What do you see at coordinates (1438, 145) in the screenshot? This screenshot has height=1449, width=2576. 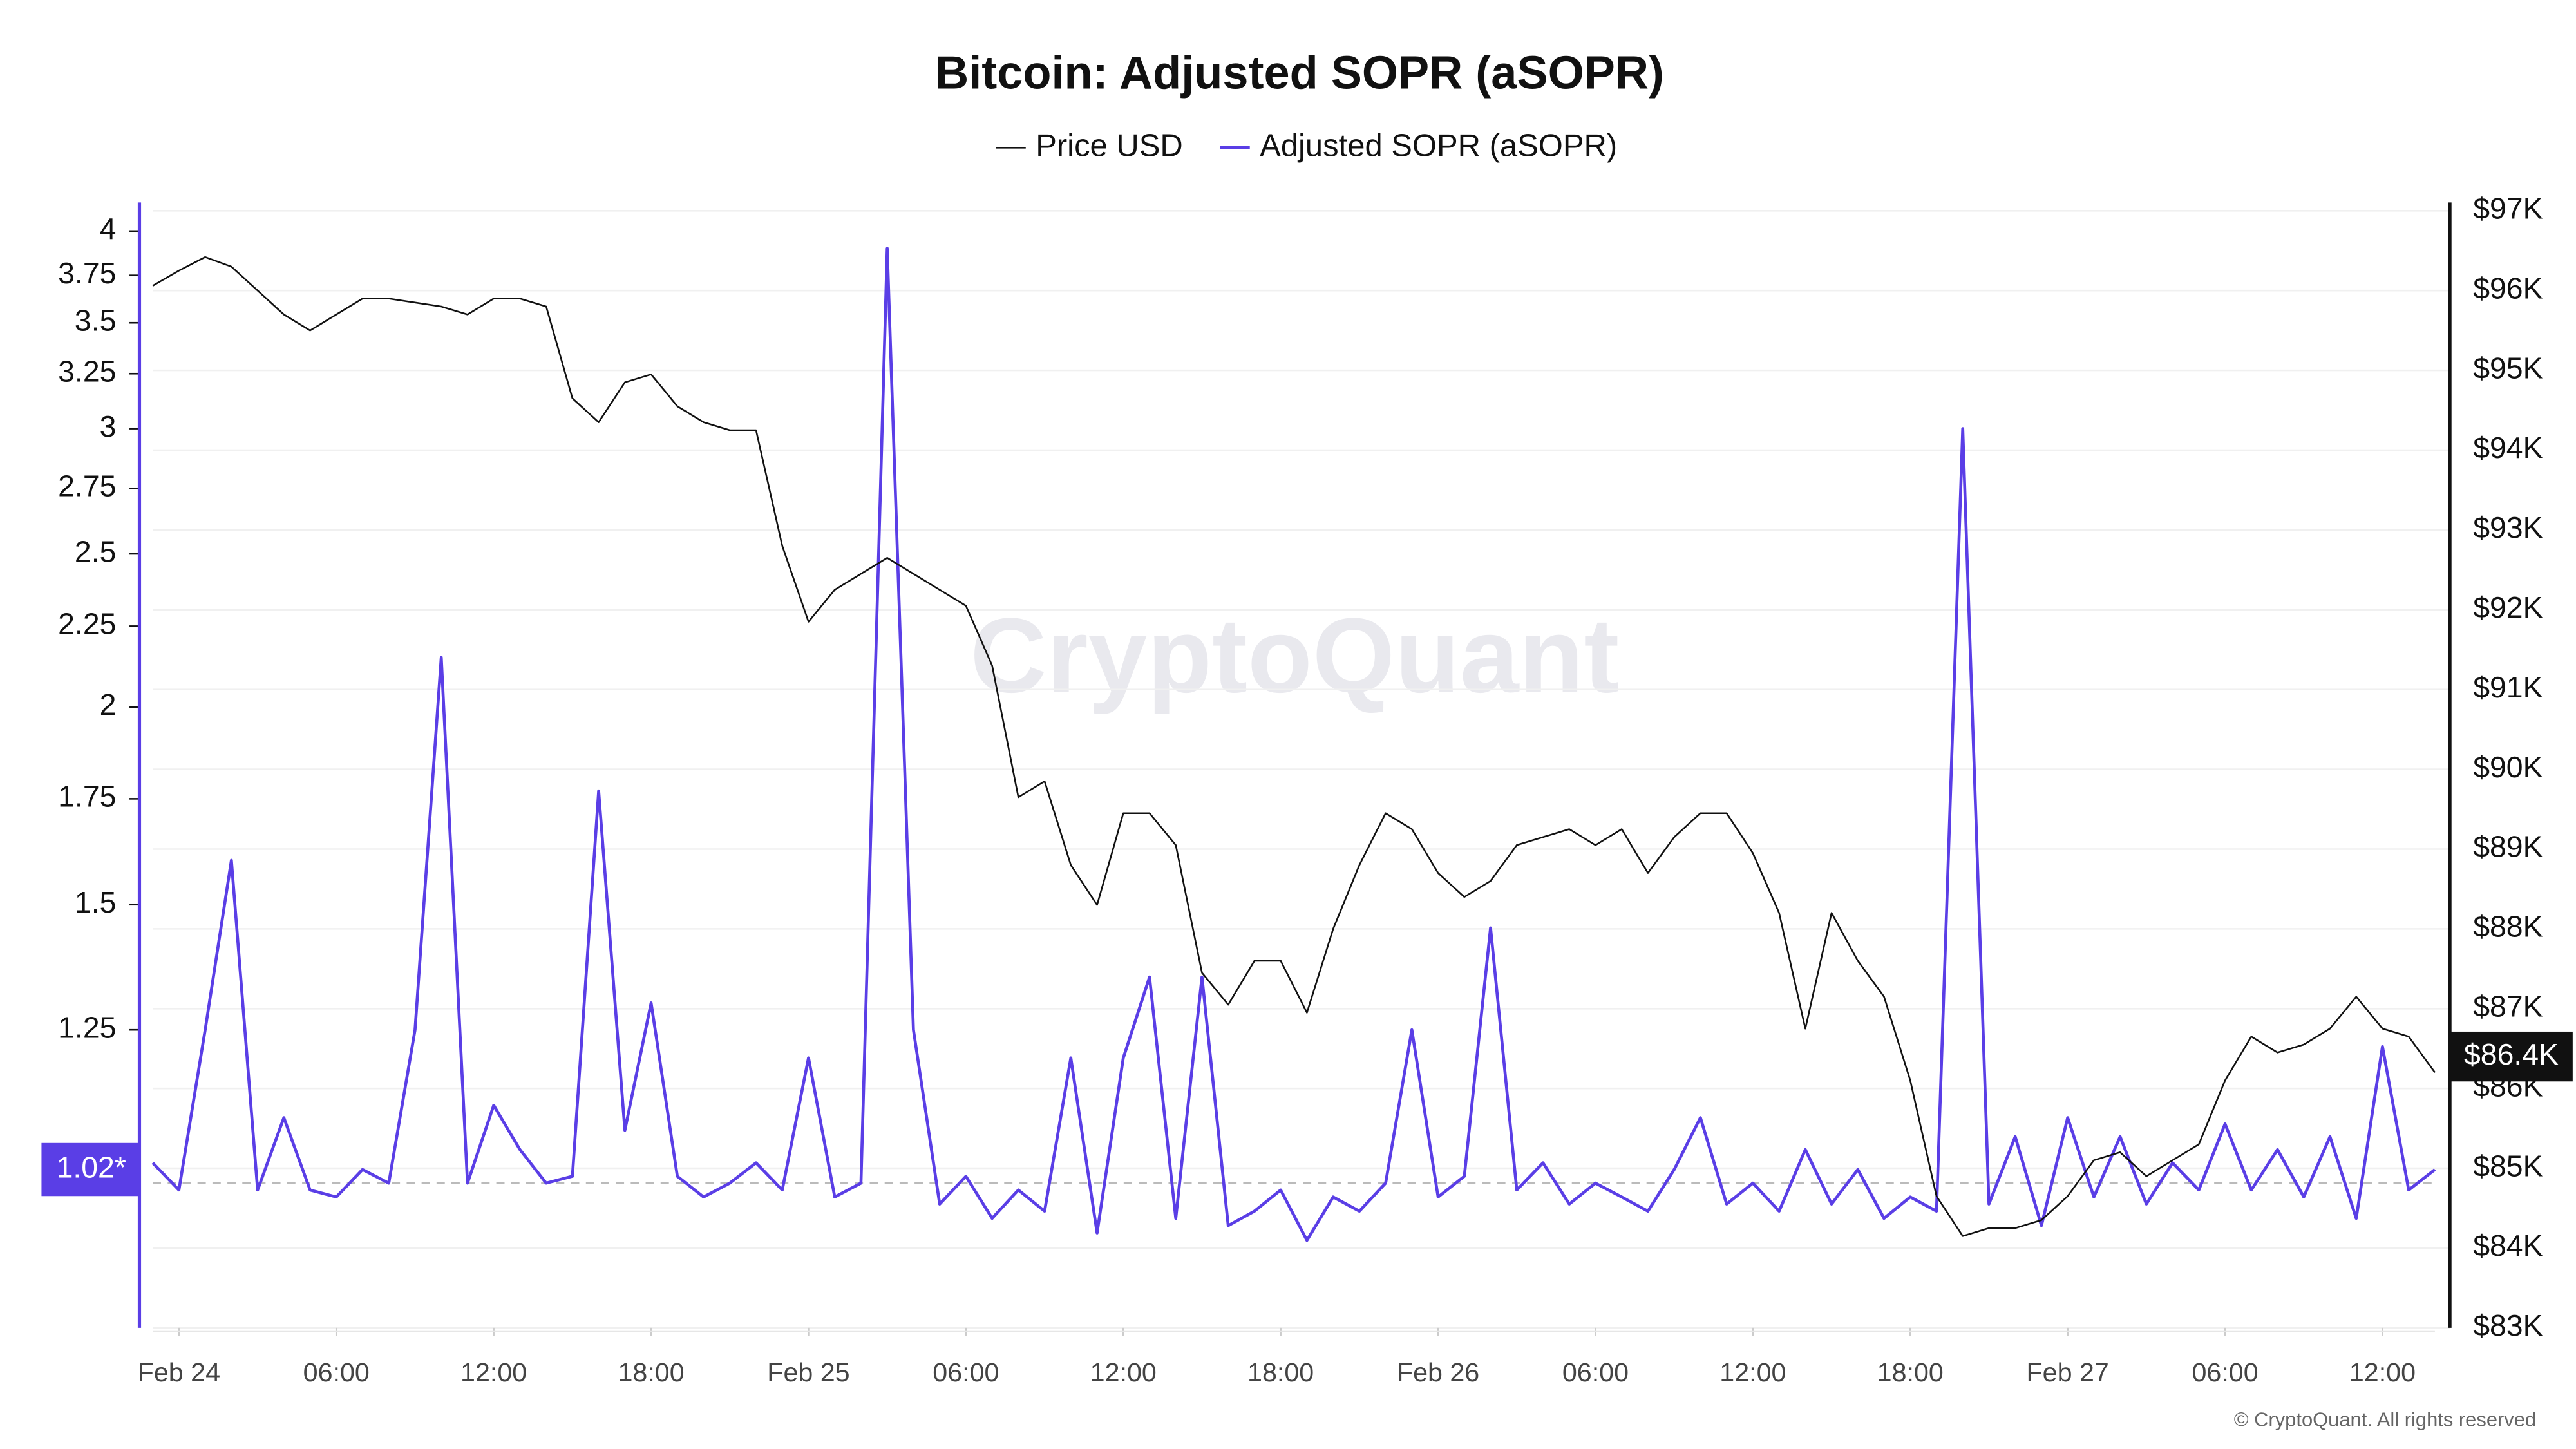 I see `legend-label: Adjusted SOPR (aSOPR)` at bounding box center [1438, 145].